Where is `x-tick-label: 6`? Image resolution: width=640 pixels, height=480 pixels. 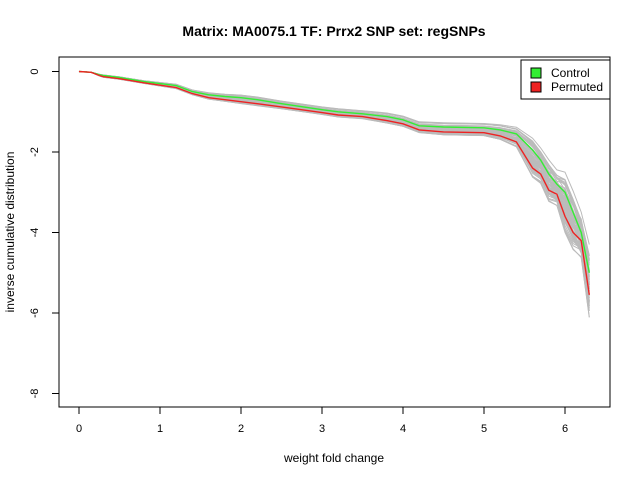
x-tick-label: 6 is located at coordinates (565, 429).